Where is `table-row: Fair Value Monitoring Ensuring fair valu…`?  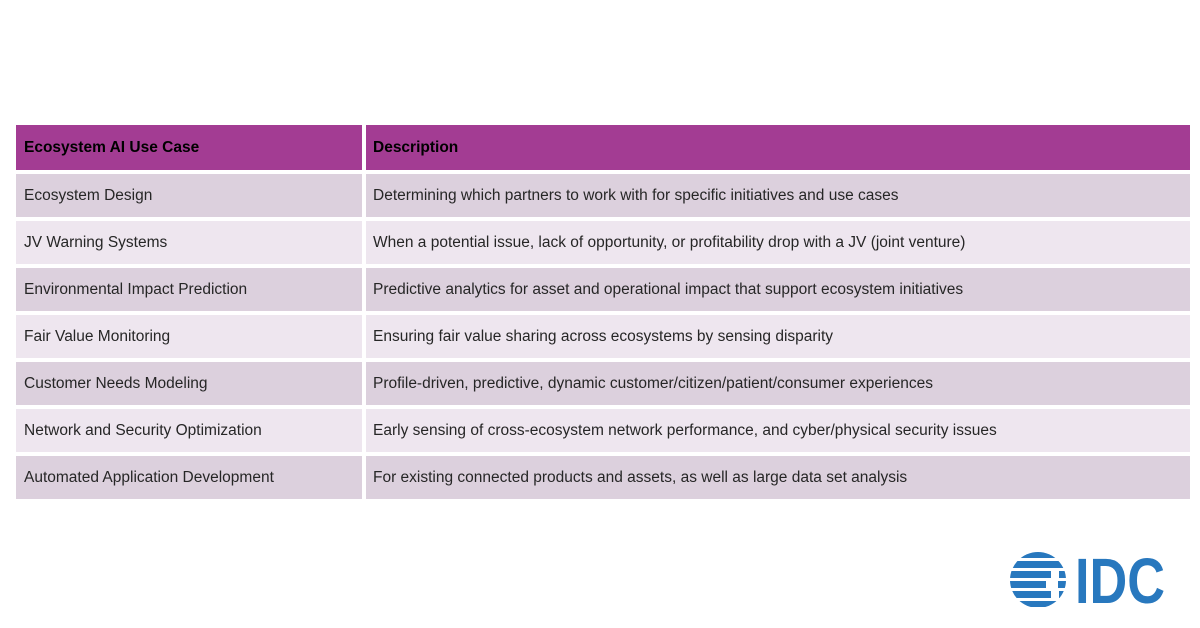
table-row: Fair Value Monitoring Ensuring fair valu… is located at coordinates (603, 334).